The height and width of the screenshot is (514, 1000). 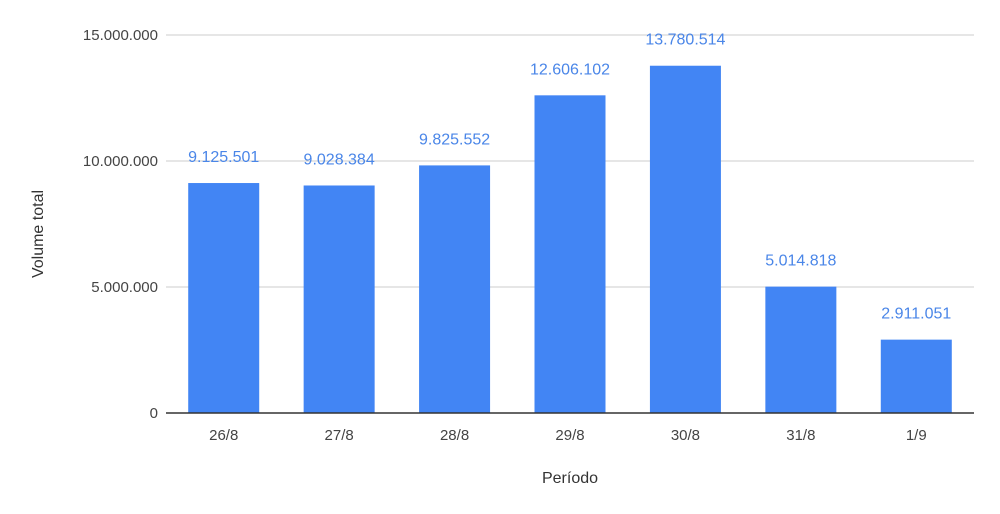 What do you see at coordinates (120, 161) in the screenshot?
I see `y-tick-label: 10.000.000` at bounding box center [120, 161].